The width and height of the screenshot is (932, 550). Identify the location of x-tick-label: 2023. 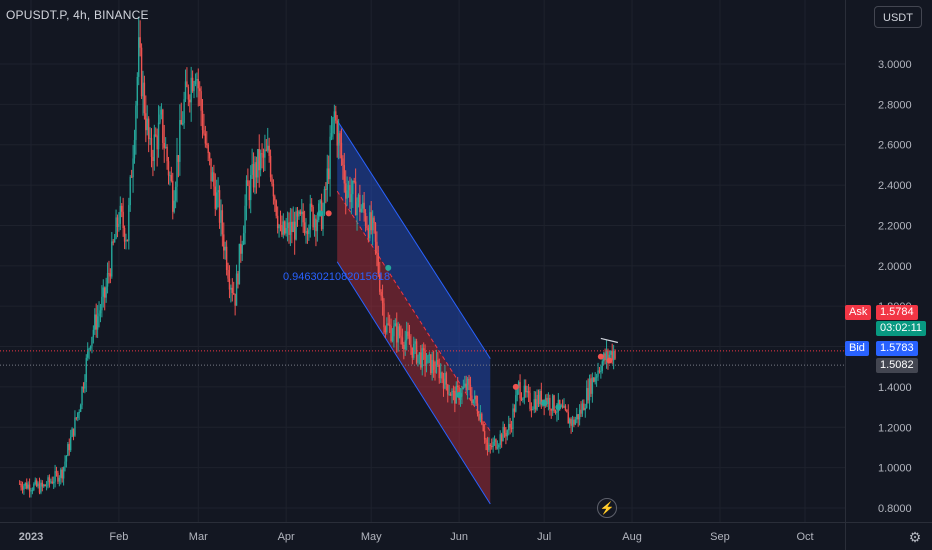
(31, 537).